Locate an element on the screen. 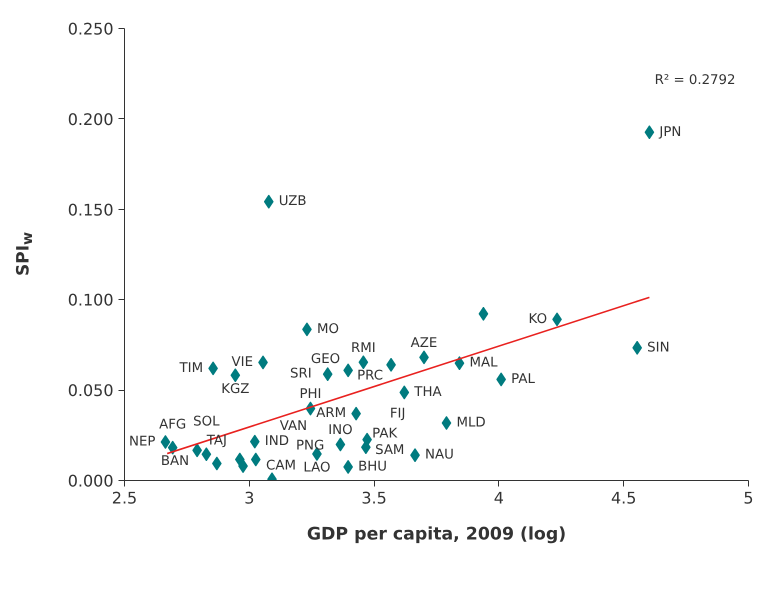 This screenshot has width=767, height=593. annotation: PNG is located at coordinates (310, 446).